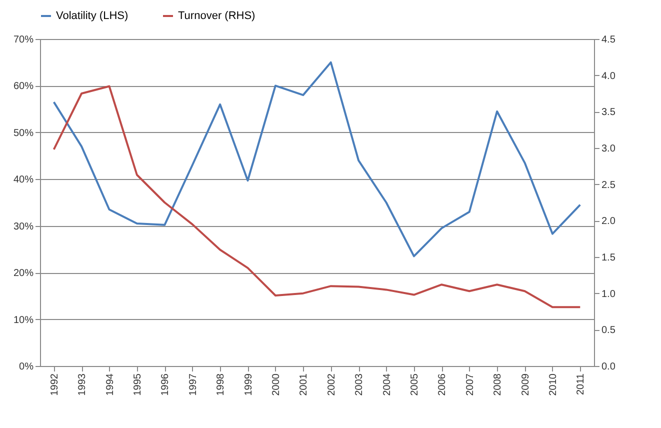 The image size is (661, 428). What do you see at coordinates (526, 384) in the screenshot?
I see `x-tick-label: 2009` at bounding box center [526, 384].